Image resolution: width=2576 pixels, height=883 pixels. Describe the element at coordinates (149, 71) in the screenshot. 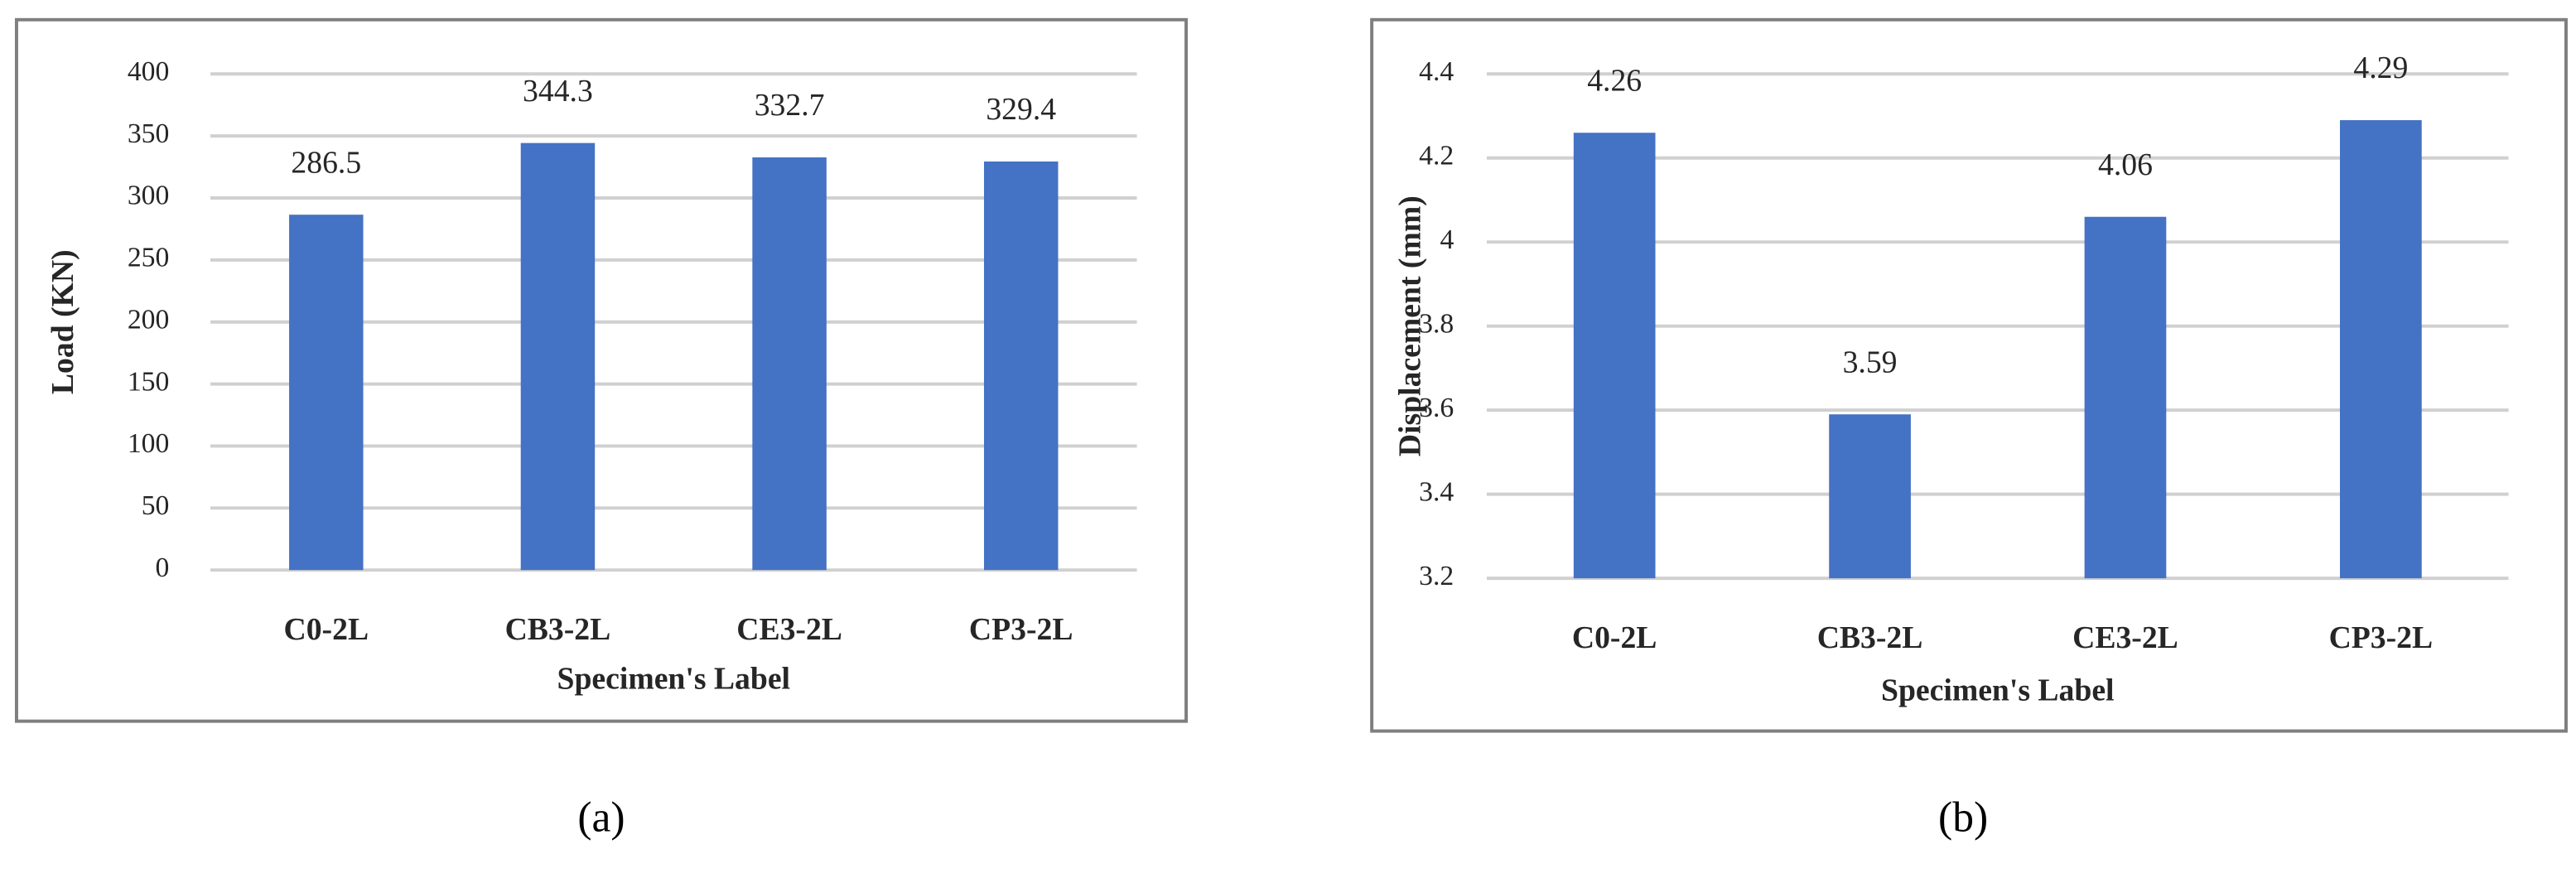

I see `y-tick-label: 400` at that location.